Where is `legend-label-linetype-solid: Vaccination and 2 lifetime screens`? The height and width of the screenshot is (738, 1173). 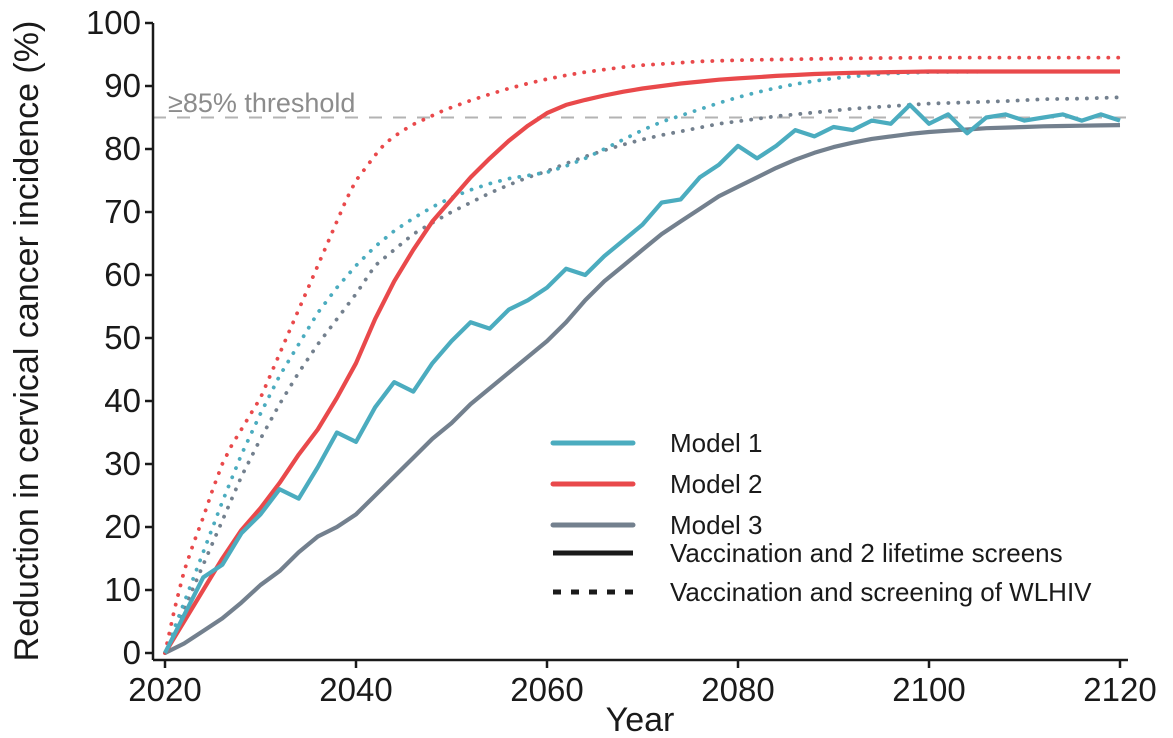
legend-label-linetype-solid: Vaccination and 2 lifetime screens is located at coordinates (866, 553).